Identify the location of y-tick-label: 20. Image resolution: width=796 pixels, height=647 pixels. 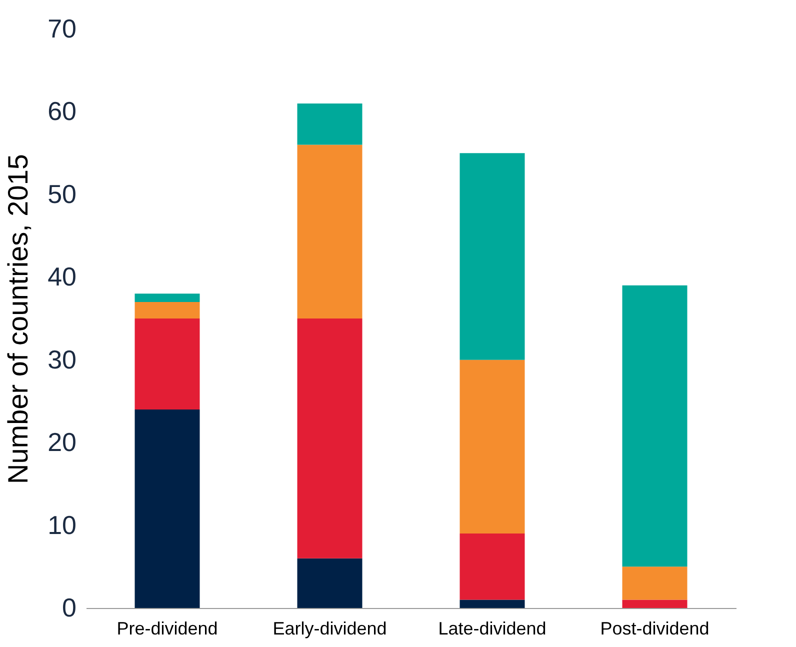
(62, 442).